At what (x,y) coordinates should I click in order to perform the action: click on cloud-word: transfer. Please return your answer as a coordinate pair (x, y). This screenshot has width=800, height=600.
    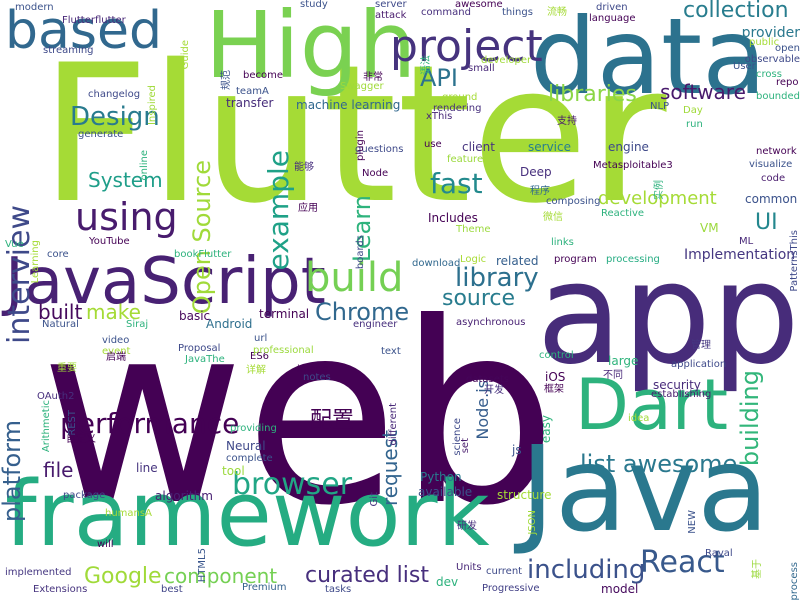
    Looking at the image, I should click on (250, 103).